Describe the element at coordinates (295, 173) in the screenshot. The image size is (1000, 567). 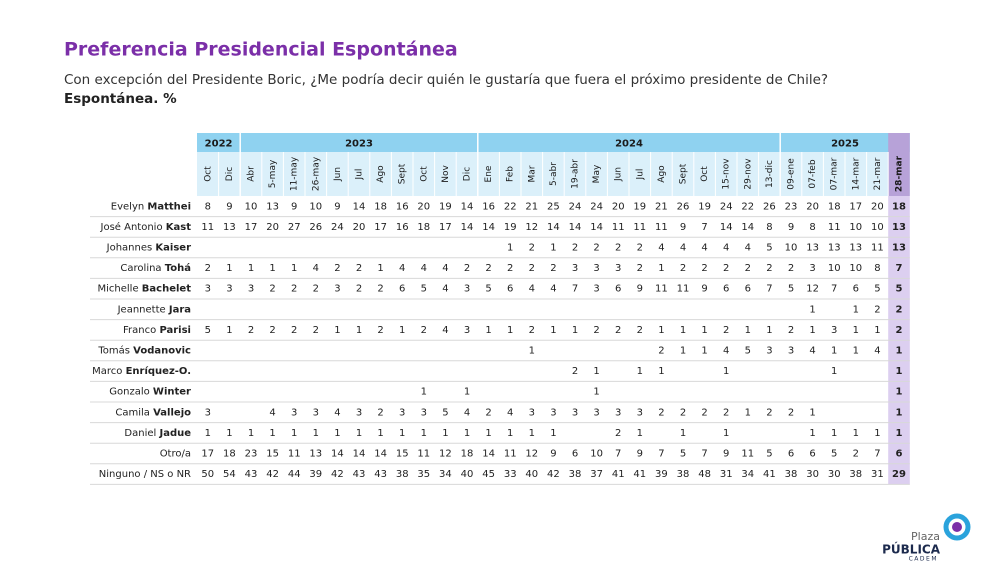
I see `month-label: 11-may` at that location.